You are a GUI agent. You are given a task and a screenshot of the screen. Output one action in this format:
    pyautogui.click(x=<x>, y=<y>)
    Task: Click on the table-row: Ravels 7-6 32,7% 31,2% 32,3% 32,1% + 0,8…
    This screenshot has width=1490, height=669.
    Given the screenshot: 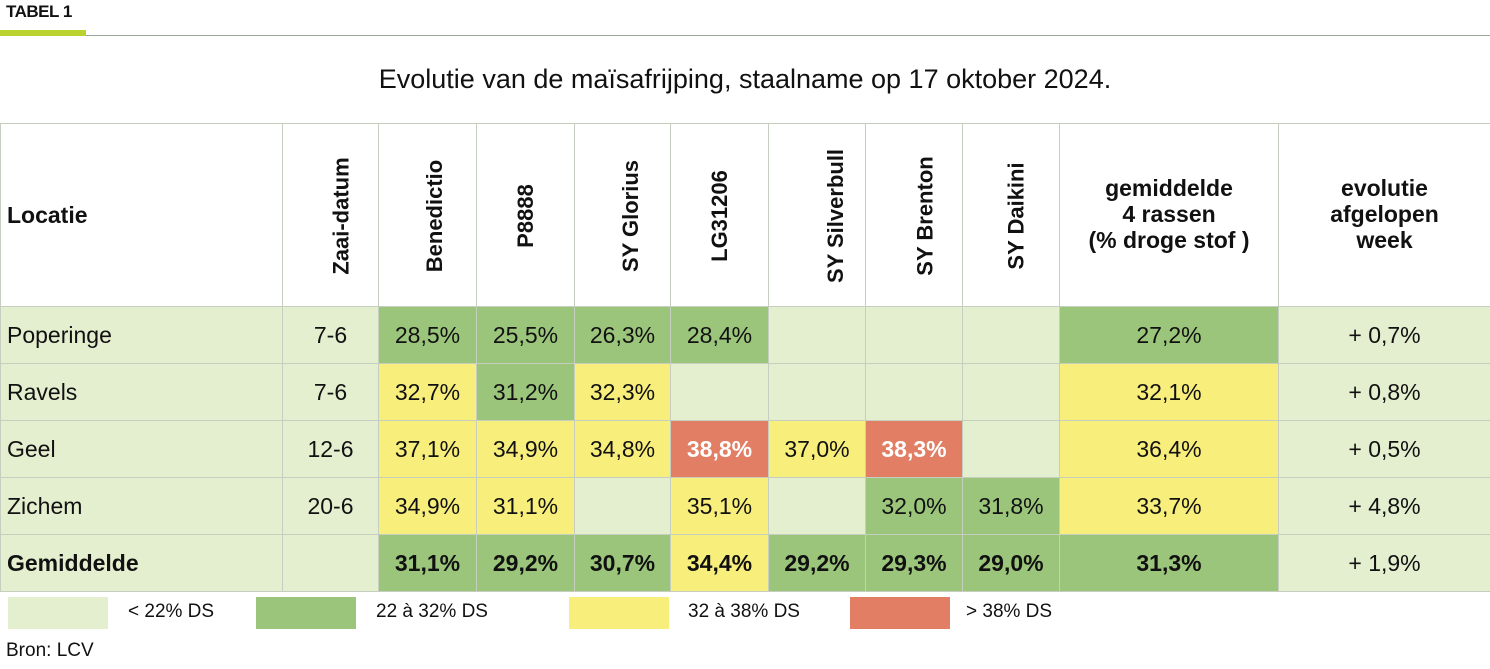 What is the action you would take?
    pyautogui.click(x=745, y=392)
    